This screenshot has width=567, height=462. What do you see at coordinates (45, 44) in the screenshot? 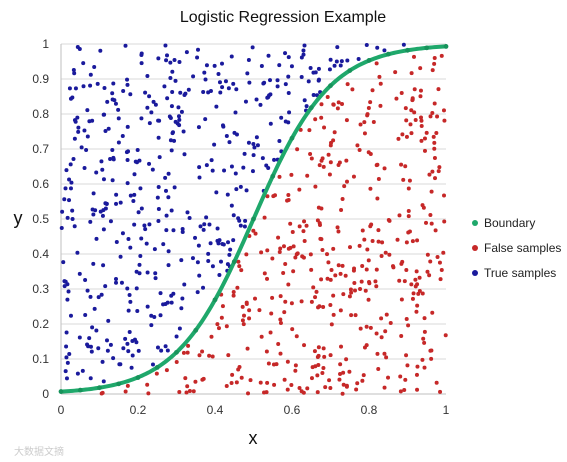
I see `y-tick-label: 1` at bounding box center [45, 44].